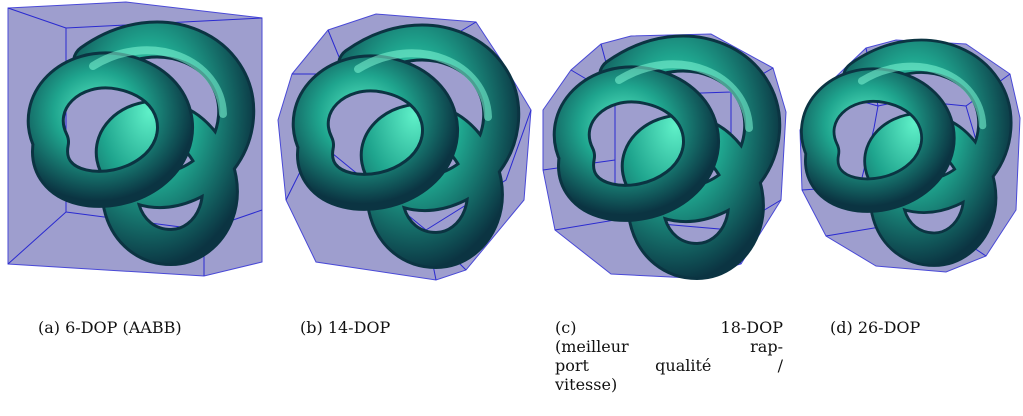  I want to click on dop18-diagram, so click(664, 159).